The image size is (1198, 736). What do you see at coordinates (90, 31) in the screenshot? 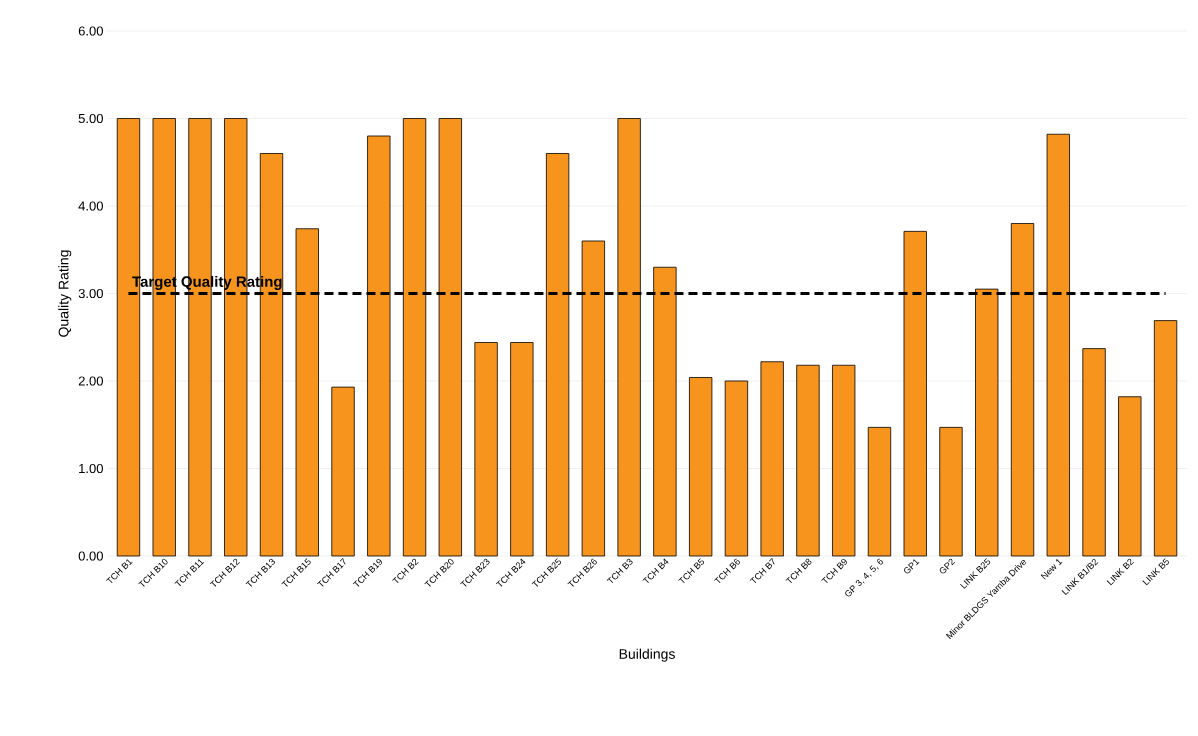
I see `y-tick-label: 6.00` at bounding box center [90, 31].